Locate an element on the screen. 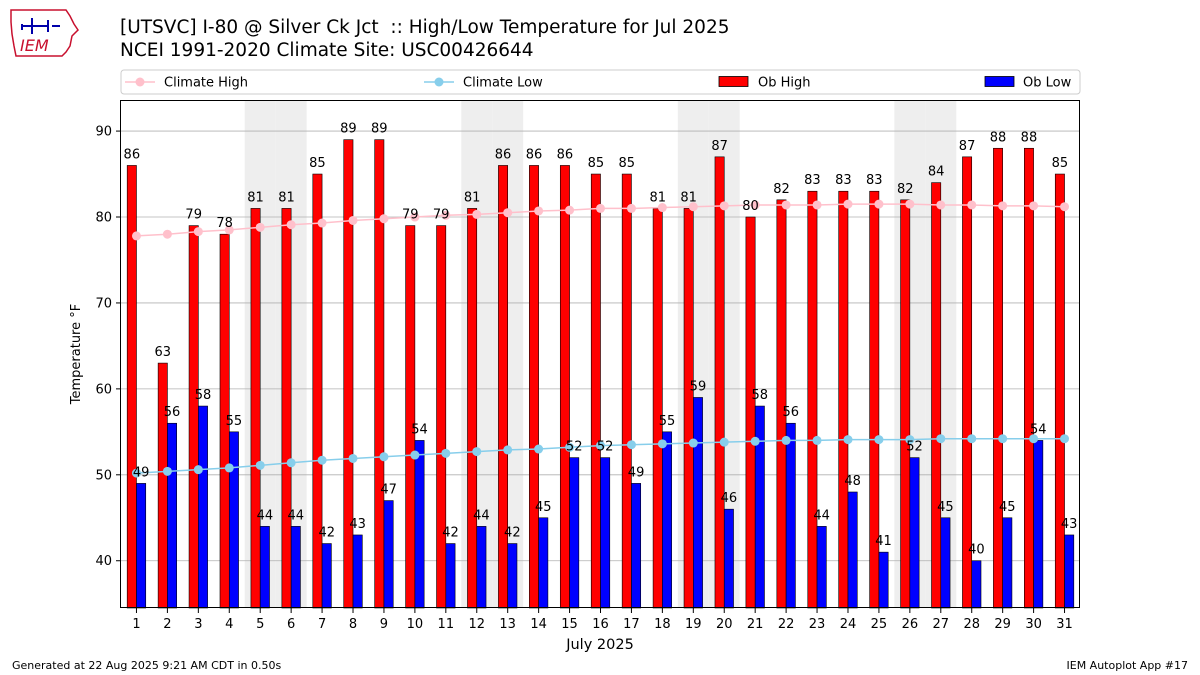  legend-climate-low-label: Climate Low is located at coordinates (503, 83).